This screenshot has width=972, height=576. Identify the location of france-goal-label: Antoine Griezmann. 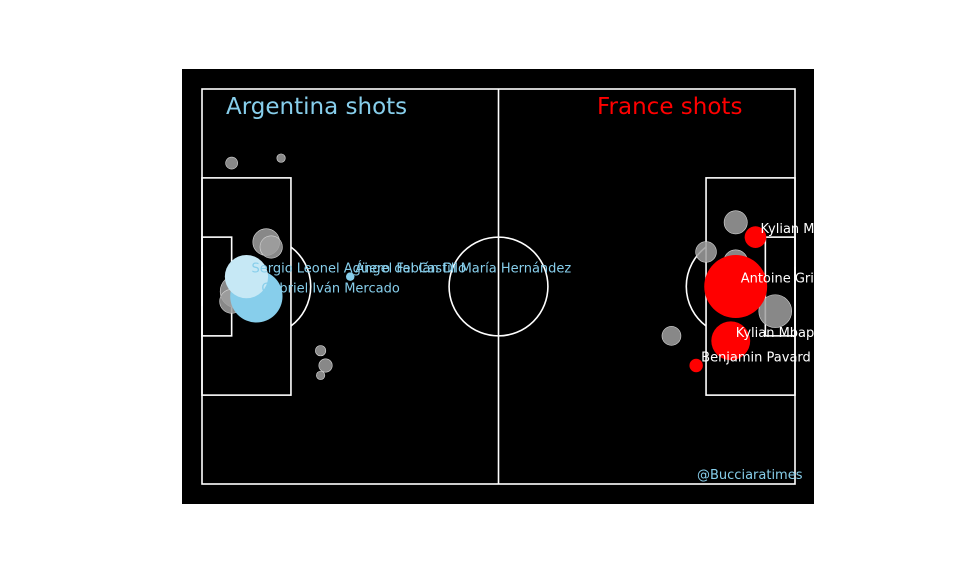
(803, 279).